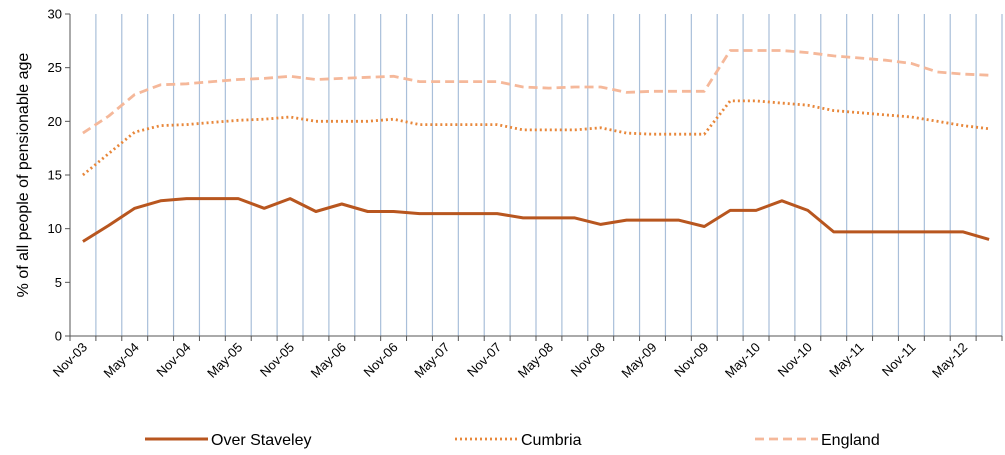  Describe the element at coordinates (121, 360) in the screenshot. I see `x-tick-label: May-04` at that location.